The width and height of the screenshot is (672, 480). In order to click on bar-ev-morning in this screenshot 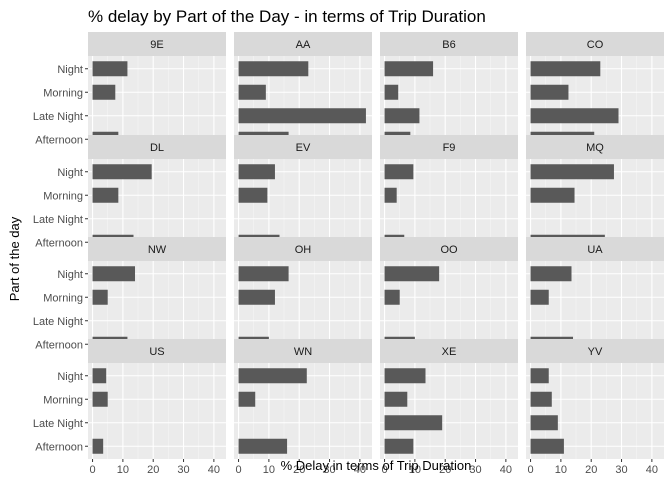, I will do `click(253, 195)`.